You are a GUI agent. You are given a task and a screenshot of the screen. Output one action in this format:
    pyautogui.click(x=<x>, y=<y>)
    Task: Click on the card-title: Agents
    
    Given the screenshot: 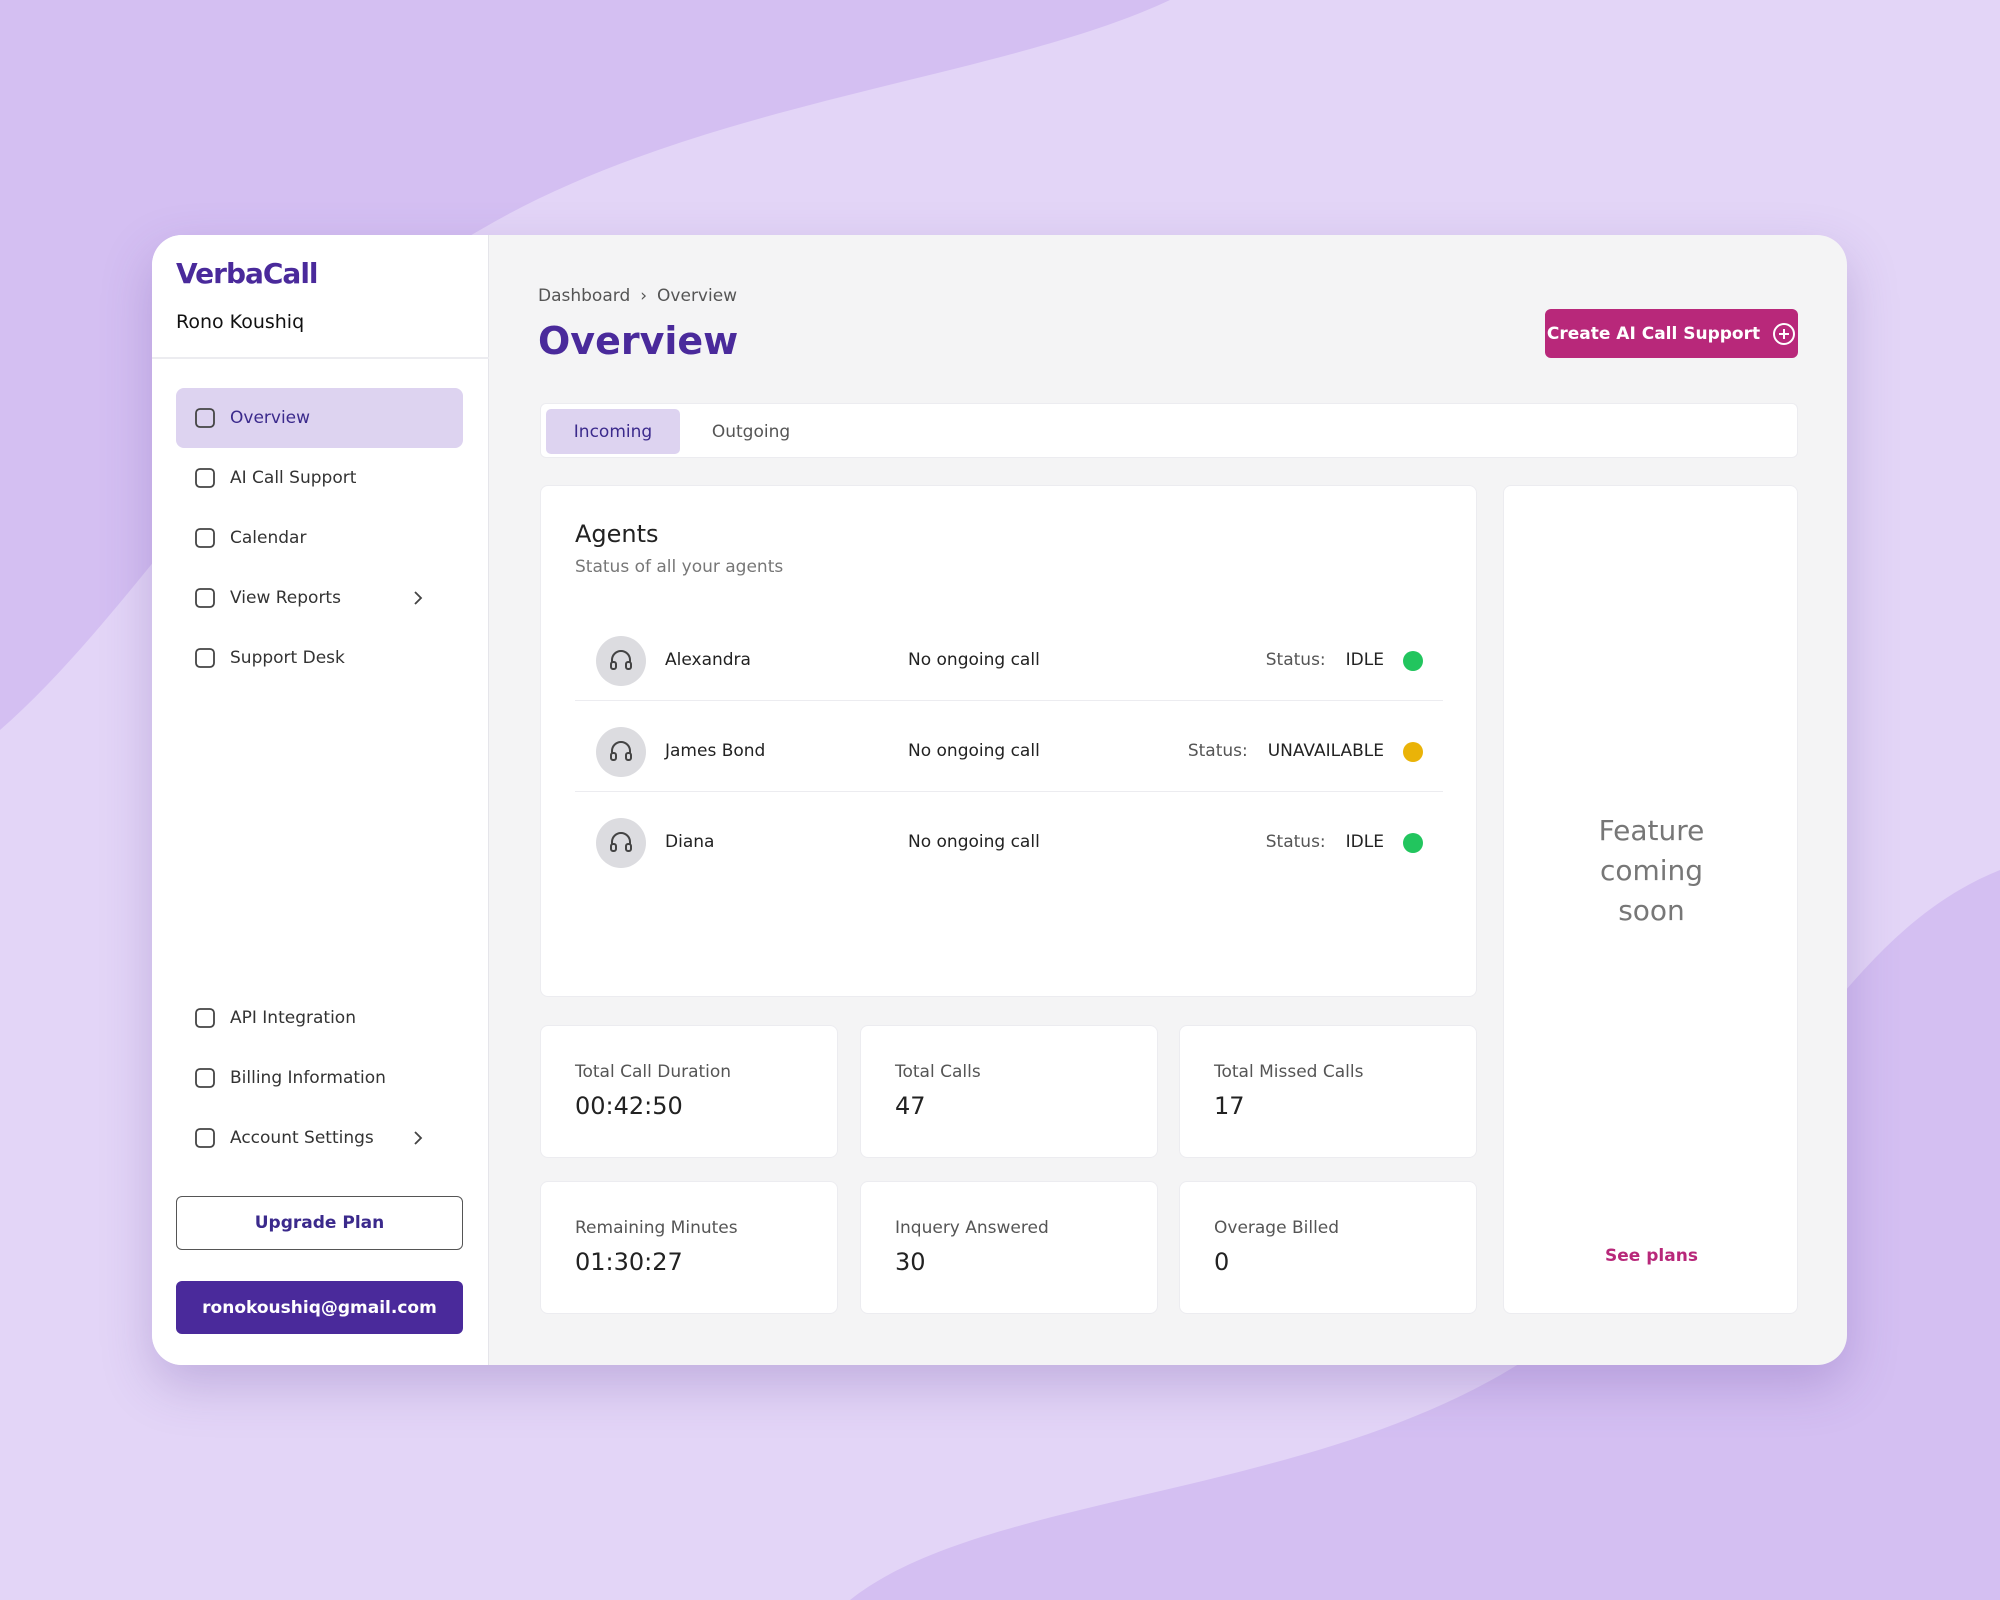 What is the action you would take?
    pyautogui.click(x=617, y=534)
    